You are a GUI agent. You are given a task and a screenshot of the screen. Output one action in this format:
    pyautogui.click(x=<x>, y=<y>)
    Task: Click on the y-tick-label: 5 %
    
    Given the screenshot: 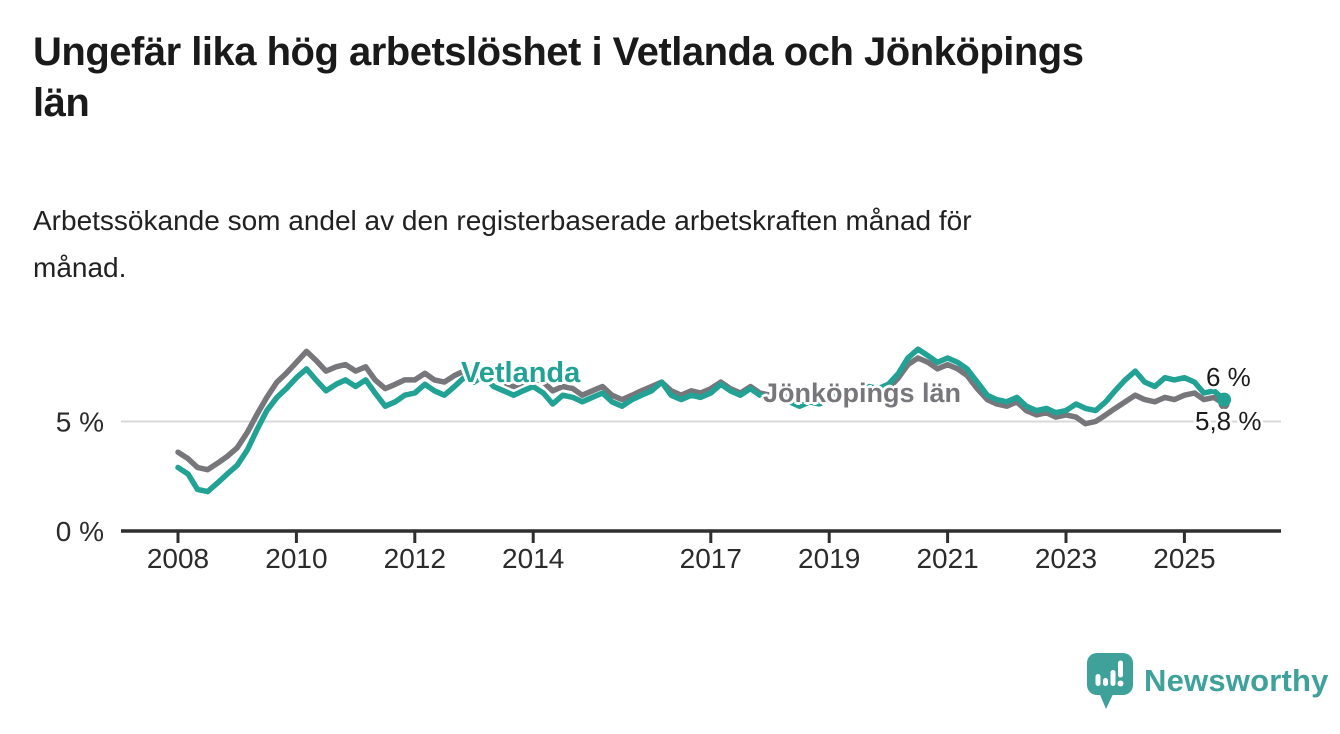 What is the action you would take?
    pyautogui.click(x=80, y=422)
    